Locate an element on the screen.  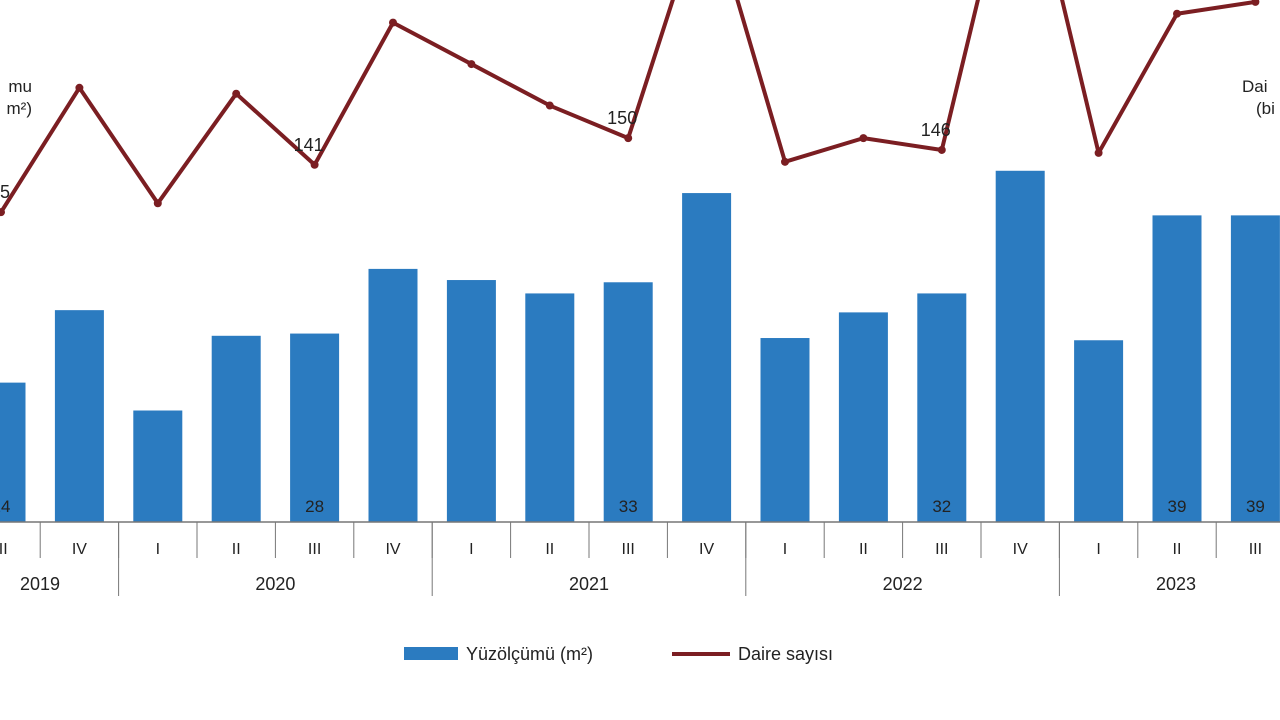
left-axis-title: mu m²) is located at coordinates (19, 97).